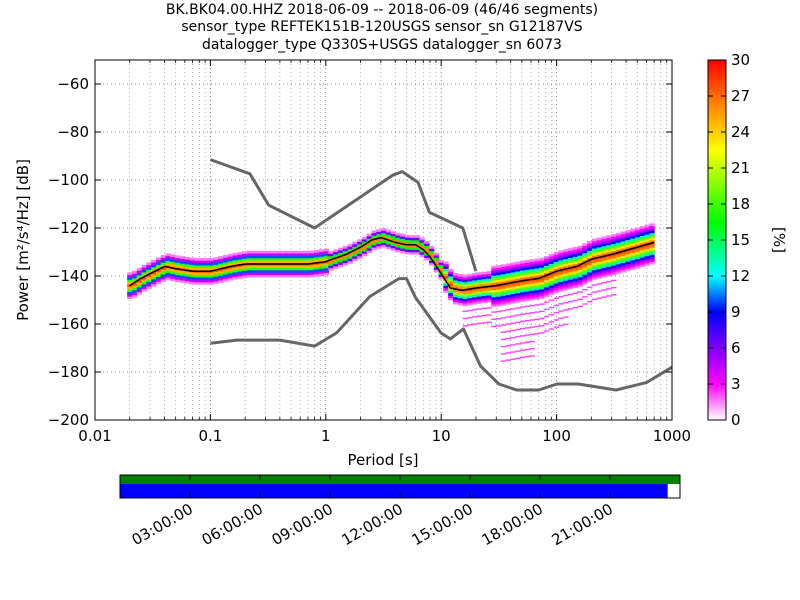  Describe the element at coordinates (442, 524) in the screenshot. I see `segment-tick-label: 15:00:00` at that location.